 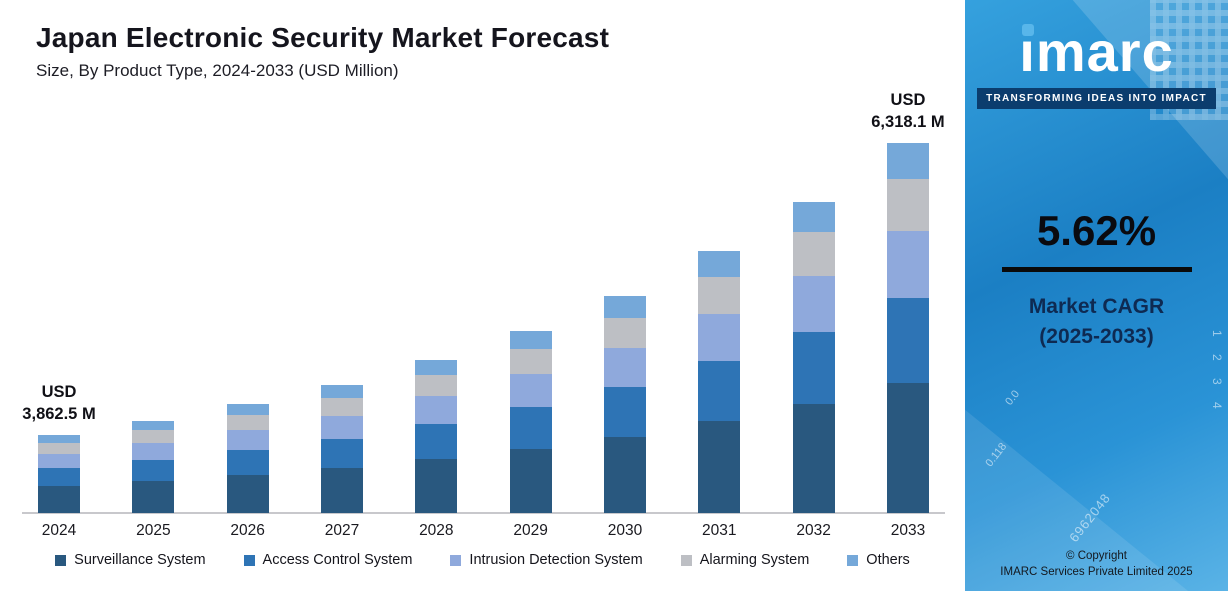 What do you see at coordinates (247, 530) in the screenshot?
I see `x-axis-label-2026: 2026` at bounding box center [247, 530].